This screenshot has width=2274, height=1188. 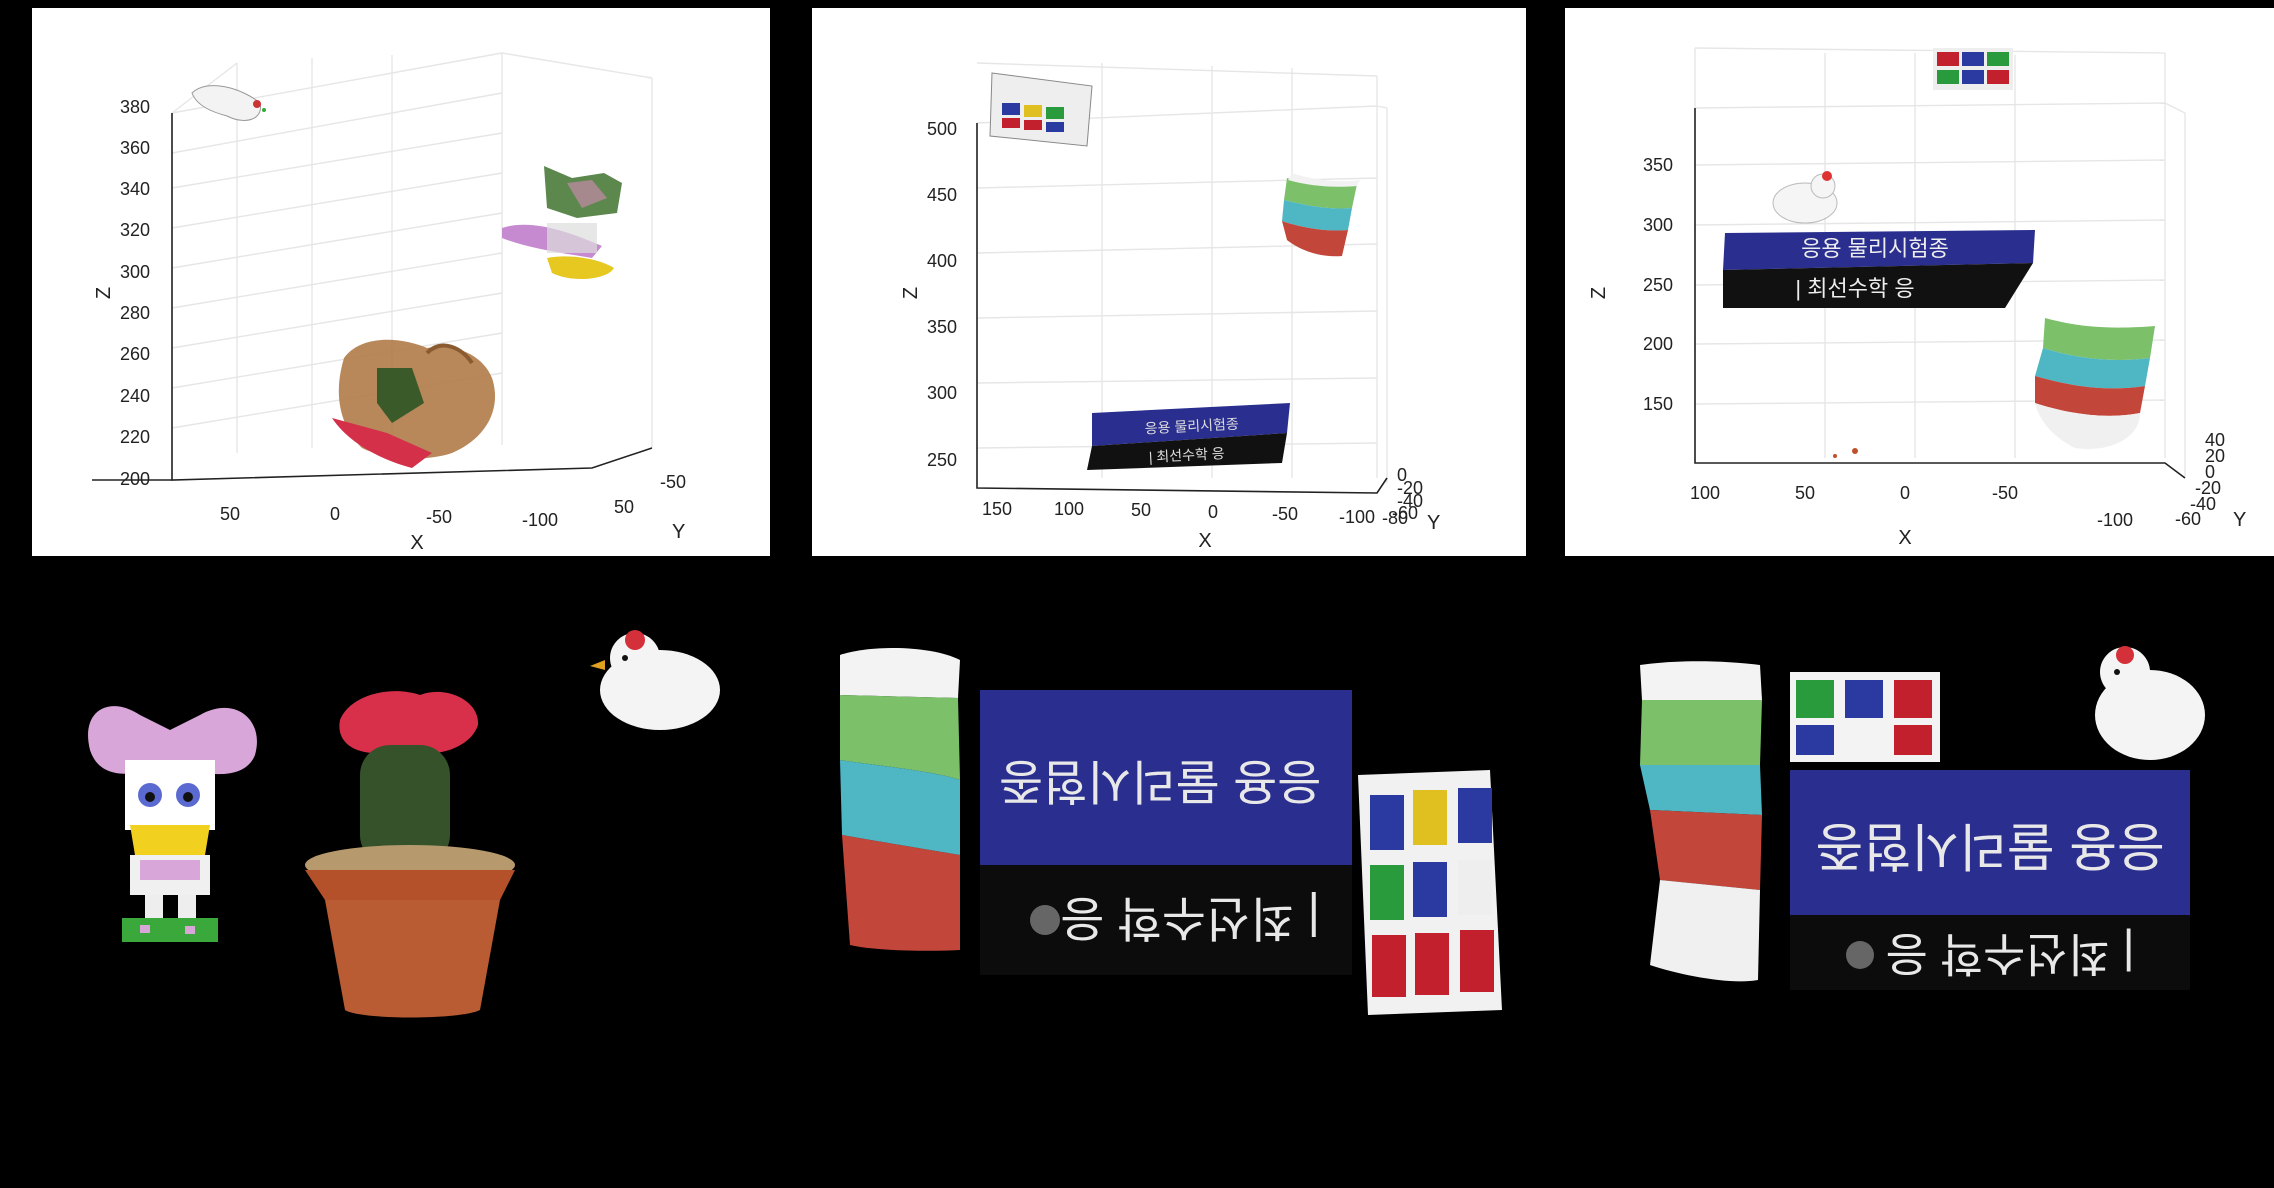 I want to click on photo-a-svg, so click(x=404, y=824).